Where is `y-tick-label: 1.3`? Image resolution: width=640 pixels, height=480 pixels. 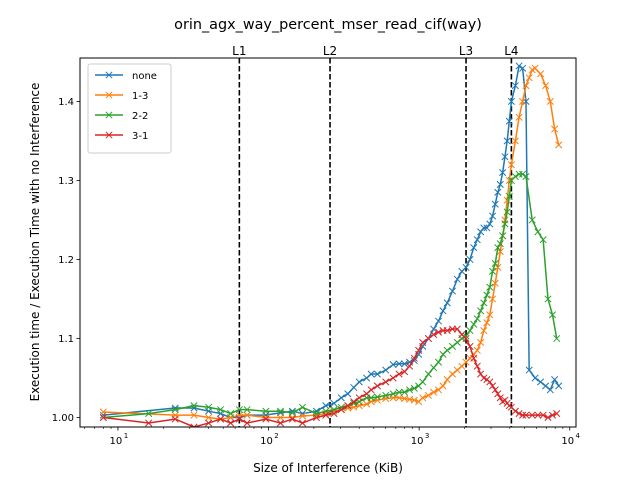
y-tick-label: 1.3 is located at coordinates (66, 181).